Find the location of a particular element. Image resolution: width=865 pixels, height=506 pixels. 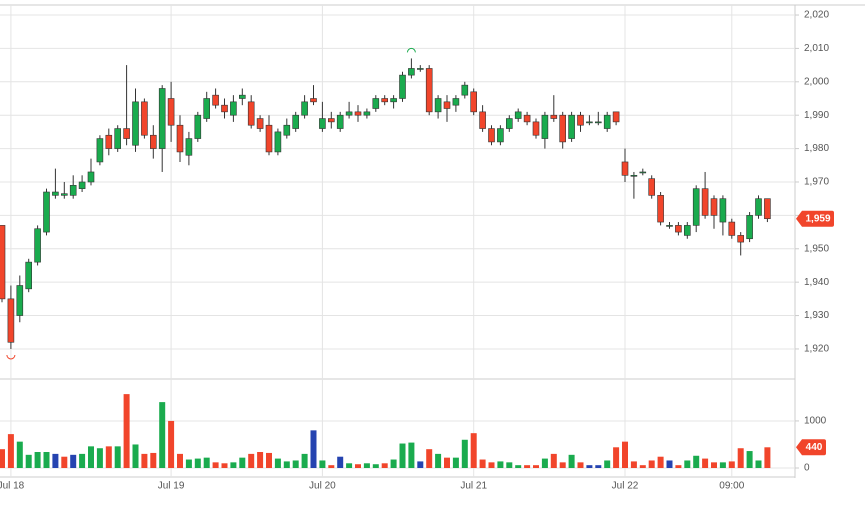

y-tick-label: 2,010 is located at coordinates (816, 48).